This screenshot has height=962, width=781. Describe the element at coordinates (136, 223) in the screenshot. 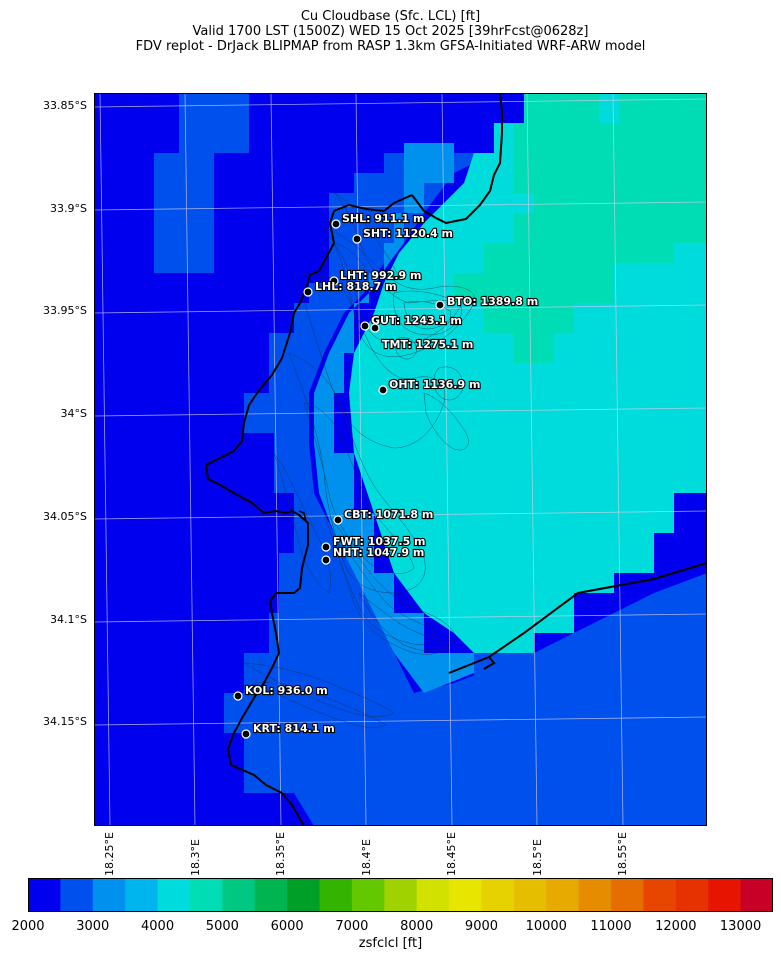

I see `ocean-blue` at that location.